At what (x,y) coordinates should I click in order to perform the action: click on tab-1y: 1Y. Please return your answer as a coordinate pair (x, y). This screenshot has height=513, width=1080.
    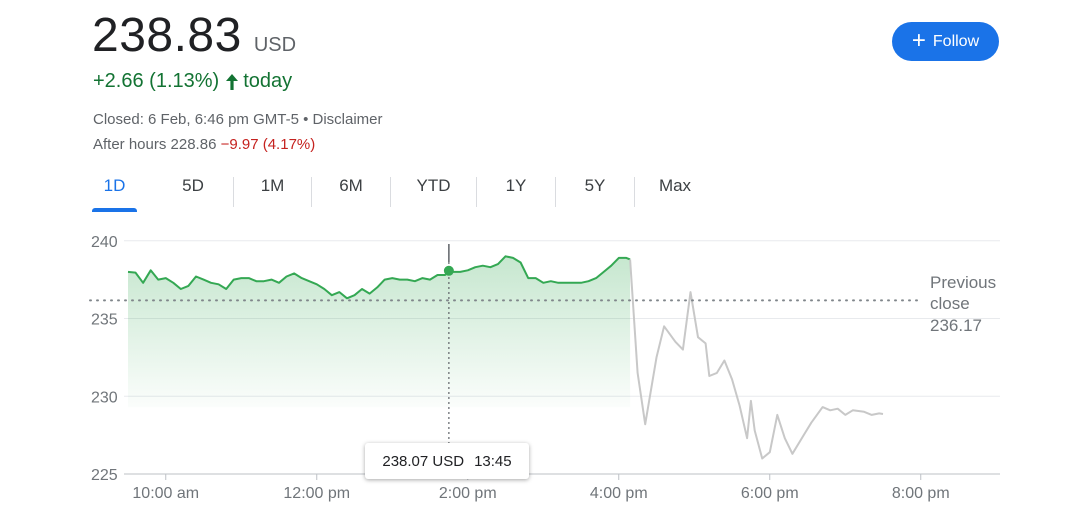
    Looking at the image, I should click on (516, 185).